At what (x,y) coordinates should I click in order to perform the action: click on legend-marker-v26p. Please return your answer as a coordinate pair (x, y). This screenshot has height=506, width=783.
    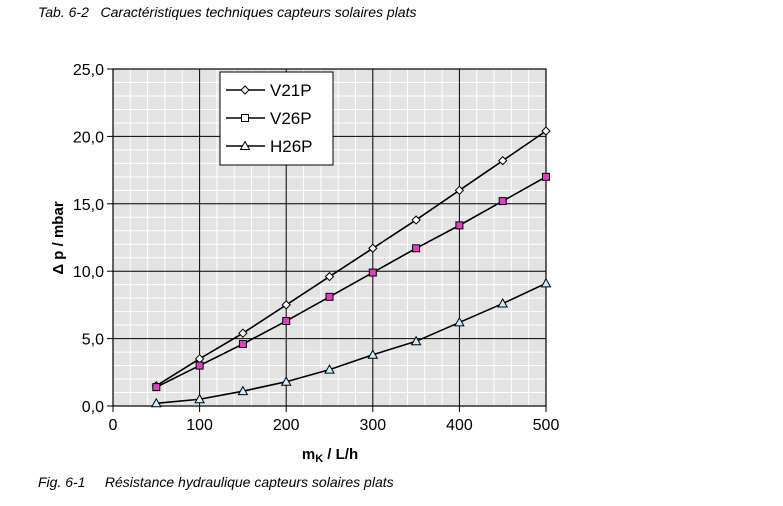
    Looking at the image, I should click on (245, 118).